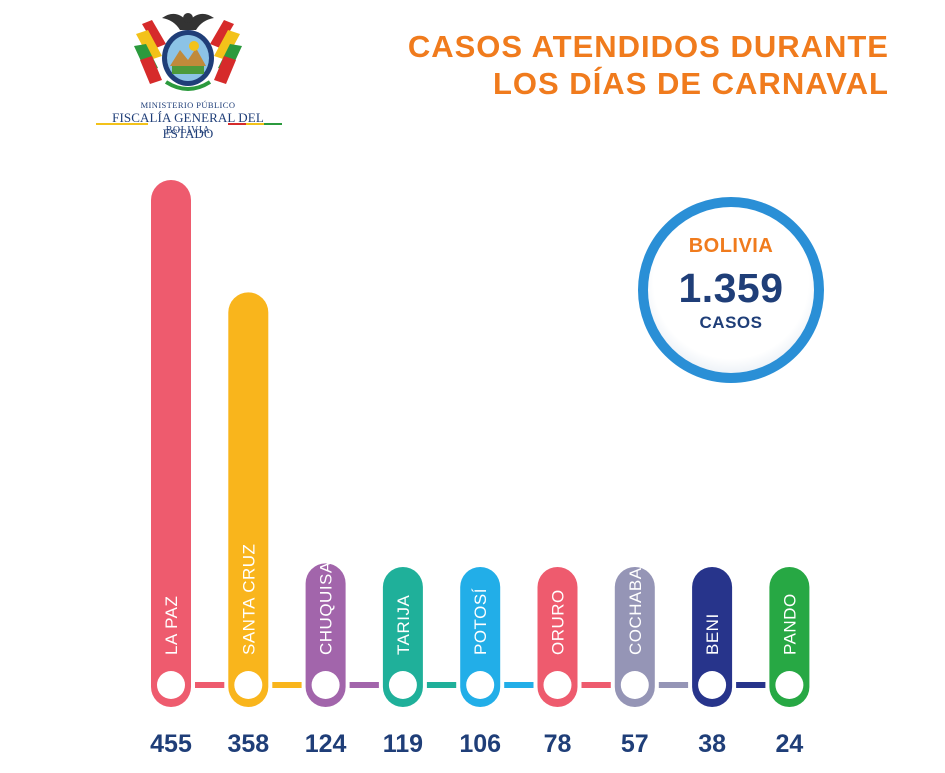 This screenshot has width=945, height=773. What do you see at coordinates (635, 744) in the screenshot?
I see `value-label-cochabamba: 57` at bounding box center [635, 744].